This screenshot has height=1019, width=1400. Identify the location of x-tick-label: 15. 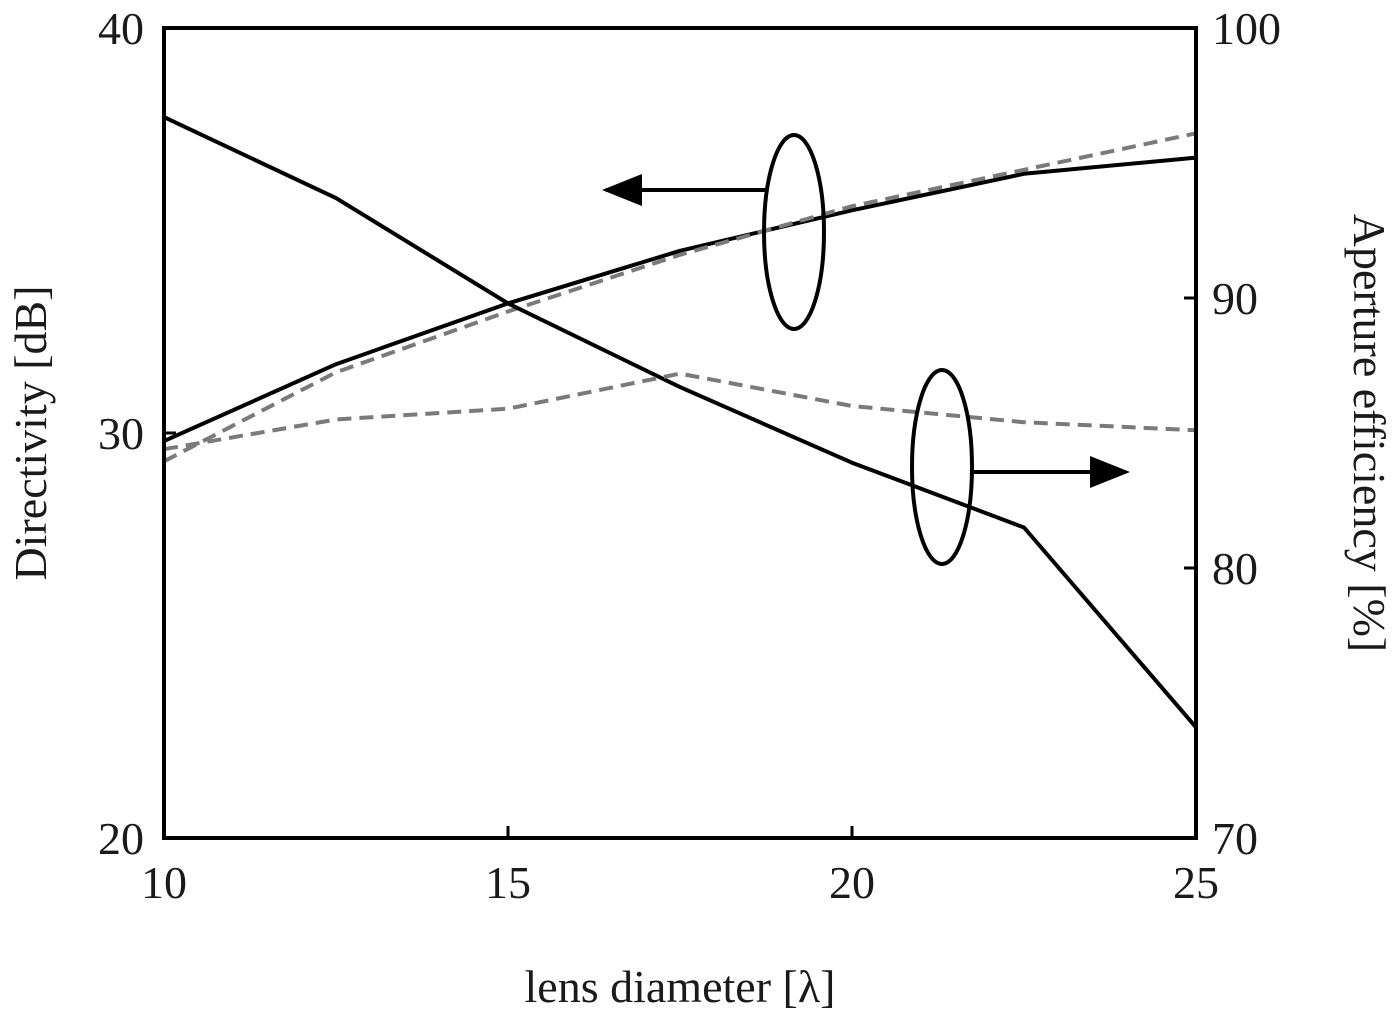
(508, 882).